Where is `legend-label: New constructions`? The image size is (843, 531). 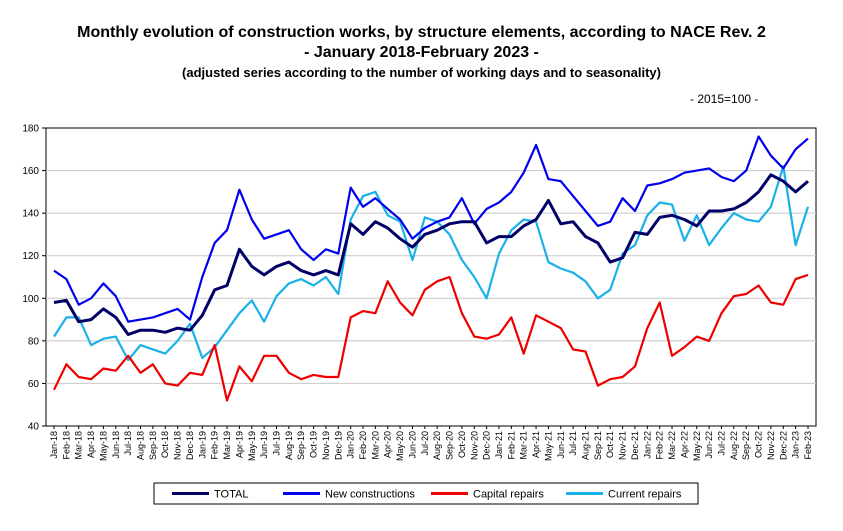 legend-label: New constructions is located at coordinates (370, 495).